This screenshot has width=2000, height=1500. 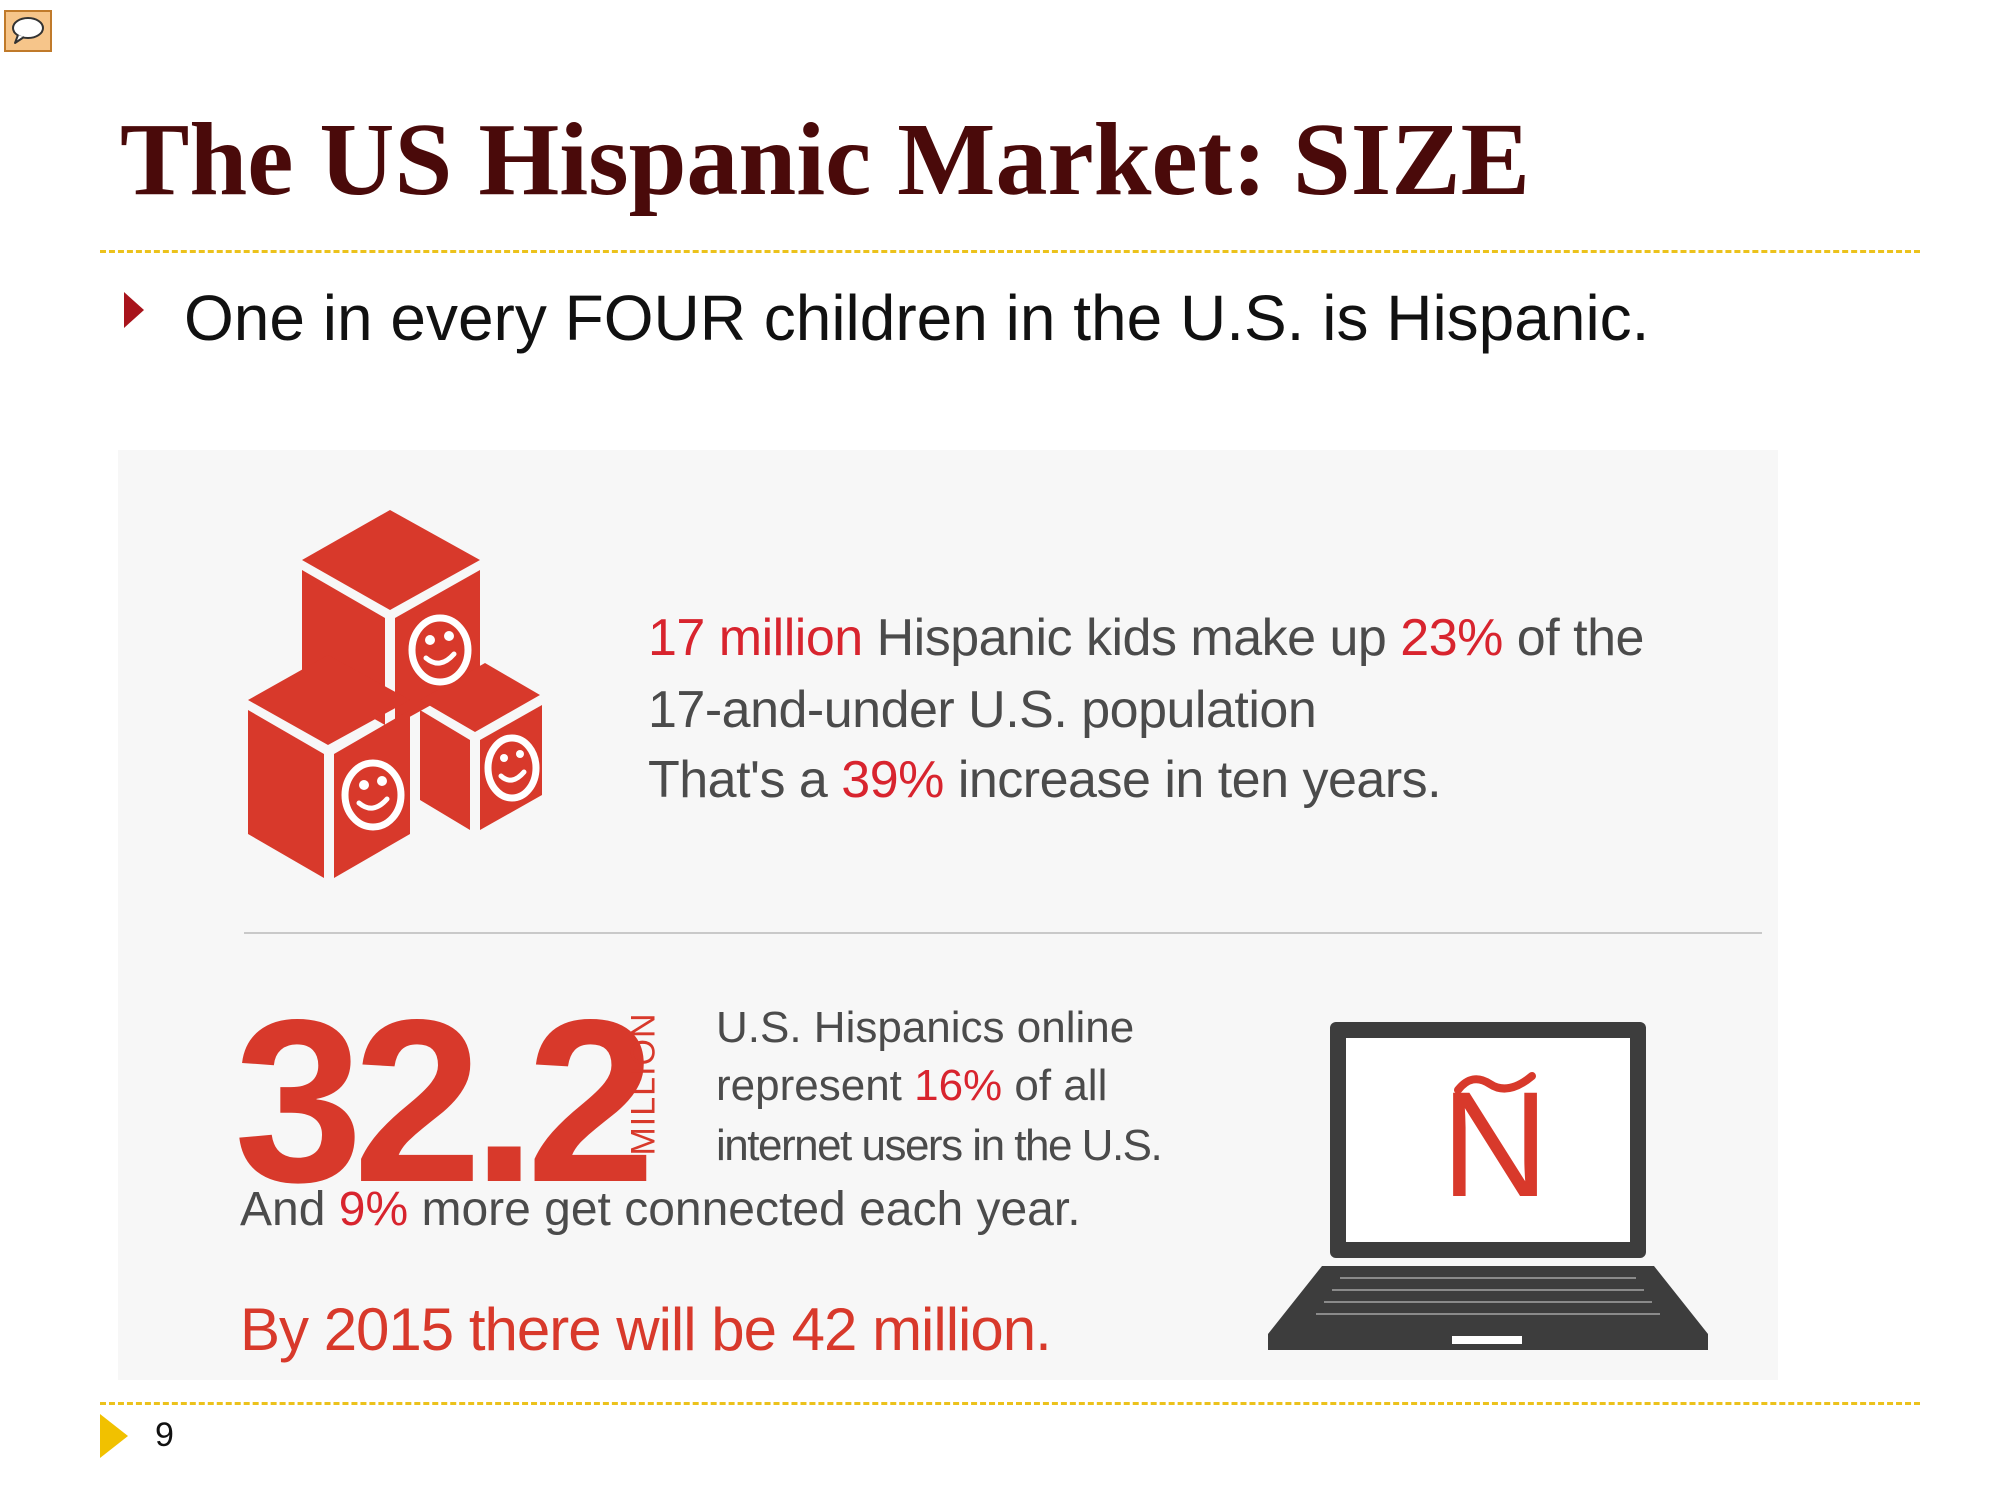 I want to click on stat-connected-text: And, so click(x=289, y=1209).